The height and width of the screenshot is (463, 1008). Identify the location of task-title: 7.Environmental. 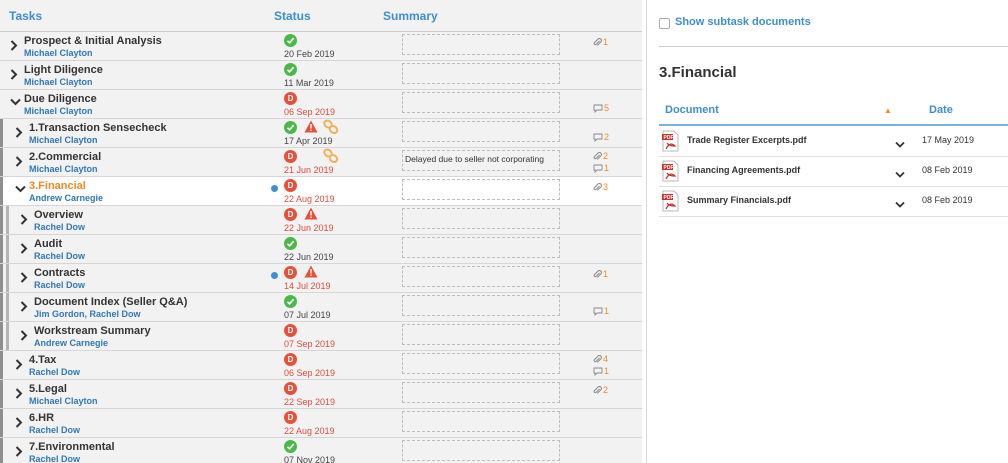
(72, 447).